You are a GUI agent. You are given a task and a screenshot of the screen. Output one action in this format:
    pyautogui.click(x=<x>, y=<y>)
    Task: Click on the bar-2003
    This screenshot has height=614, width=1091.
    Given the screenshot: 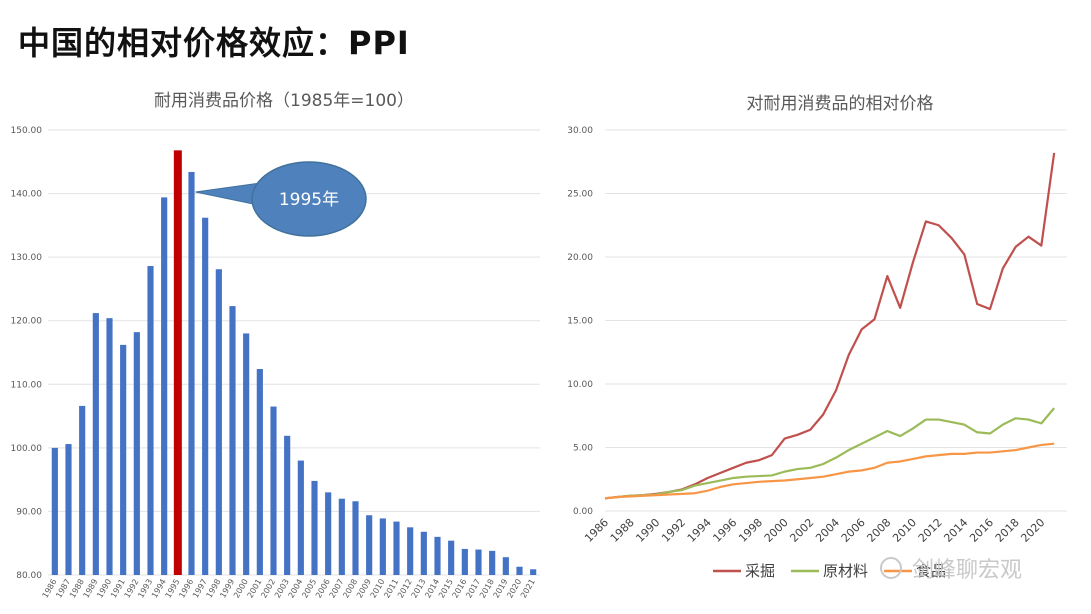 What is the action you would take?
    pyautogui.click(x=287, y=505)
    